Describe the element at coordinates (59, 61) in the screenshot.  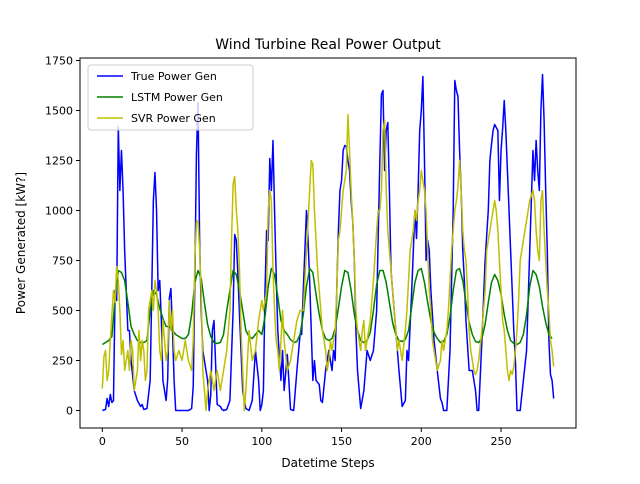
I see `y-tick-label: 1750` at that location.